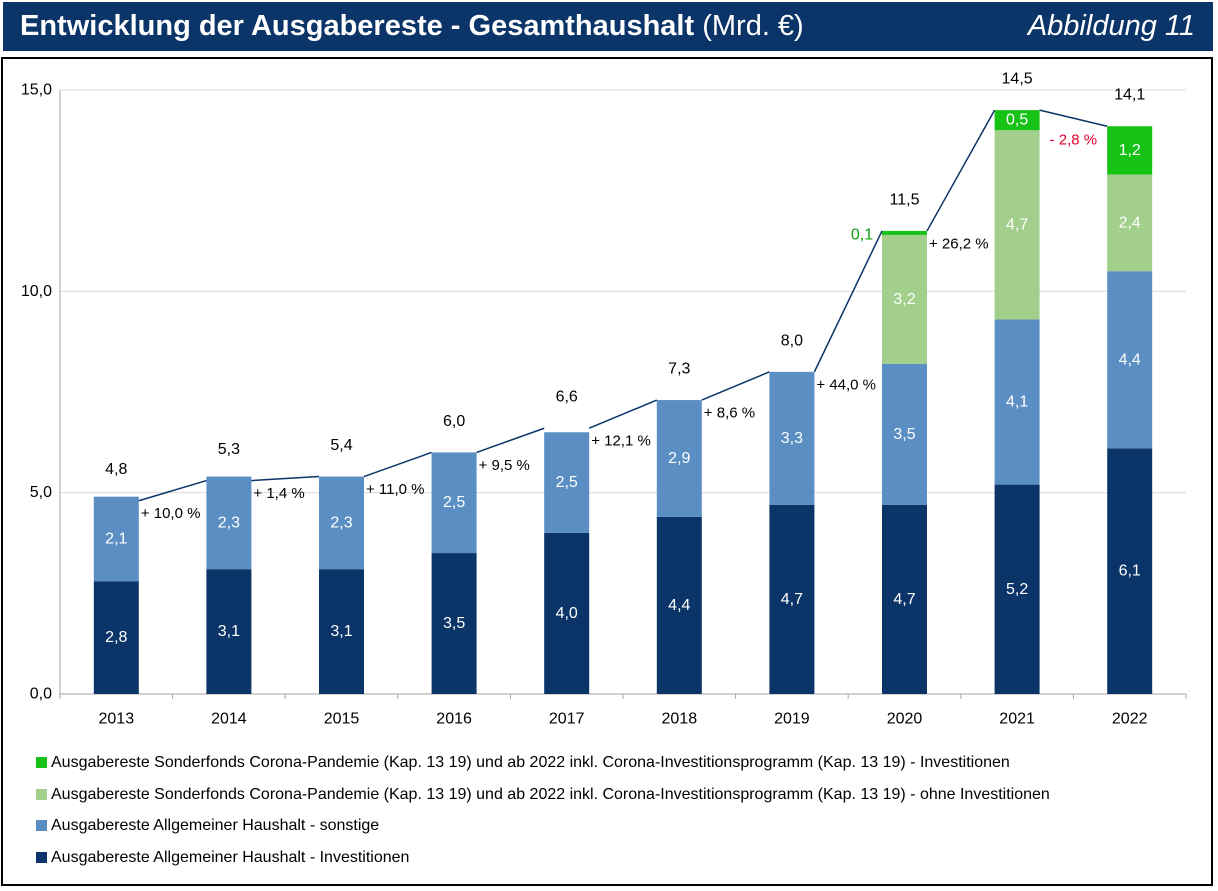 The image size is (1218, 891). I want to click on x-tick-label: 2016, so click(454, 719).